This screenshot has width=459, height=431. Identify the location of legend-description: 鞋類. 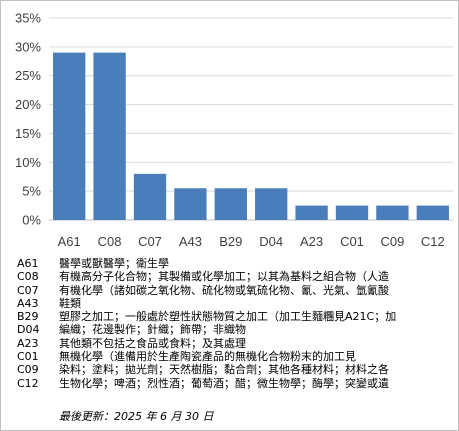
(70, 303).